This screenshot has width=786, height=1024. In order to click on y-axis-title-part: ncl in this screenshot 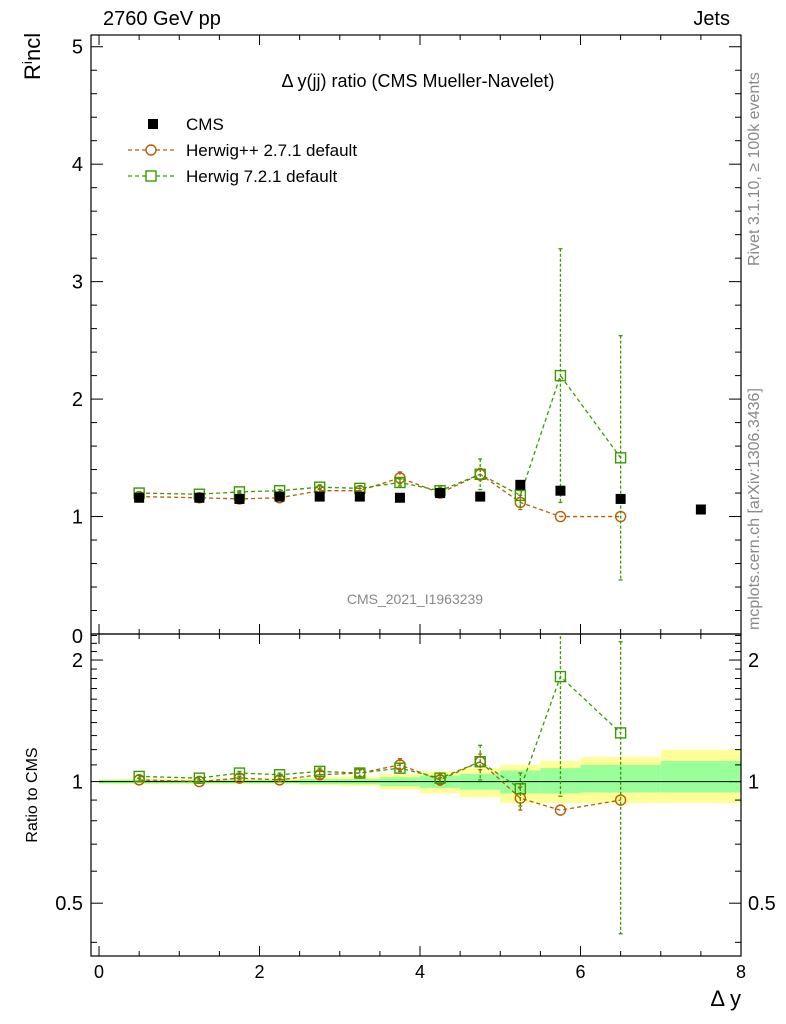, I will do `click(32, 47)`.